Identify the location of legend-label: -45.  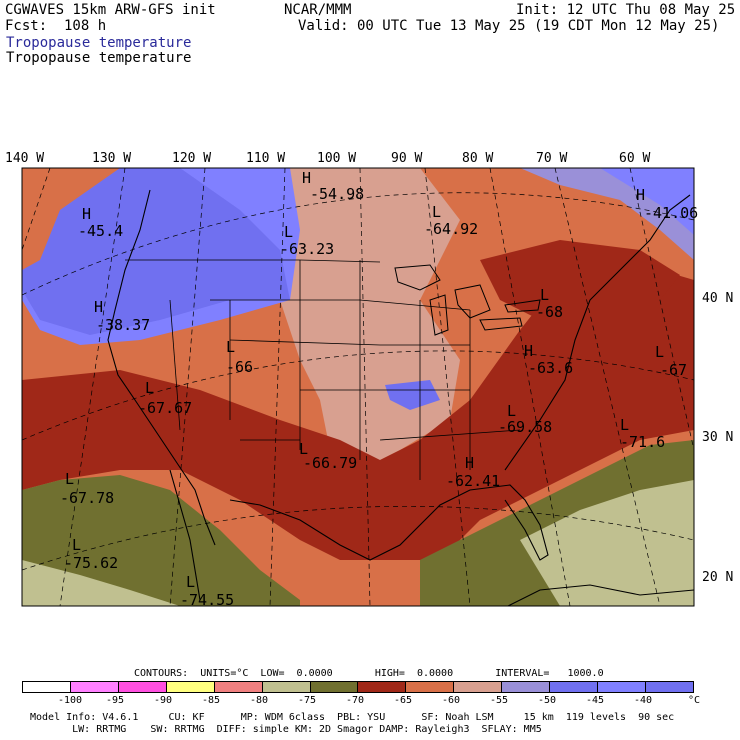
(595, 700).